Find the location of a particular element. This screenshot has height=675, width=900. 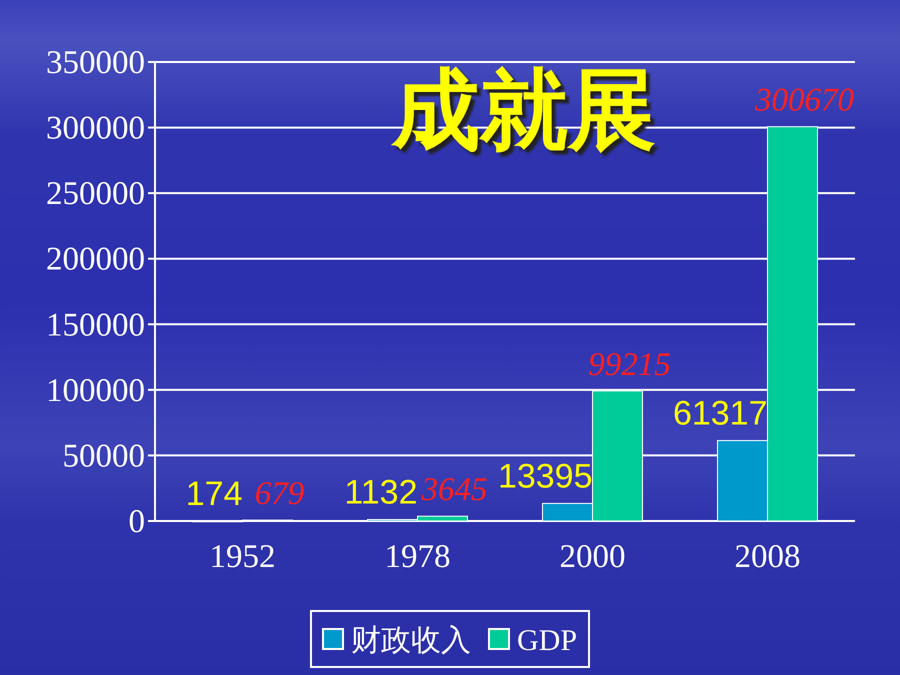

x-tick-label: 2008 is located at coordinates (767, 557).